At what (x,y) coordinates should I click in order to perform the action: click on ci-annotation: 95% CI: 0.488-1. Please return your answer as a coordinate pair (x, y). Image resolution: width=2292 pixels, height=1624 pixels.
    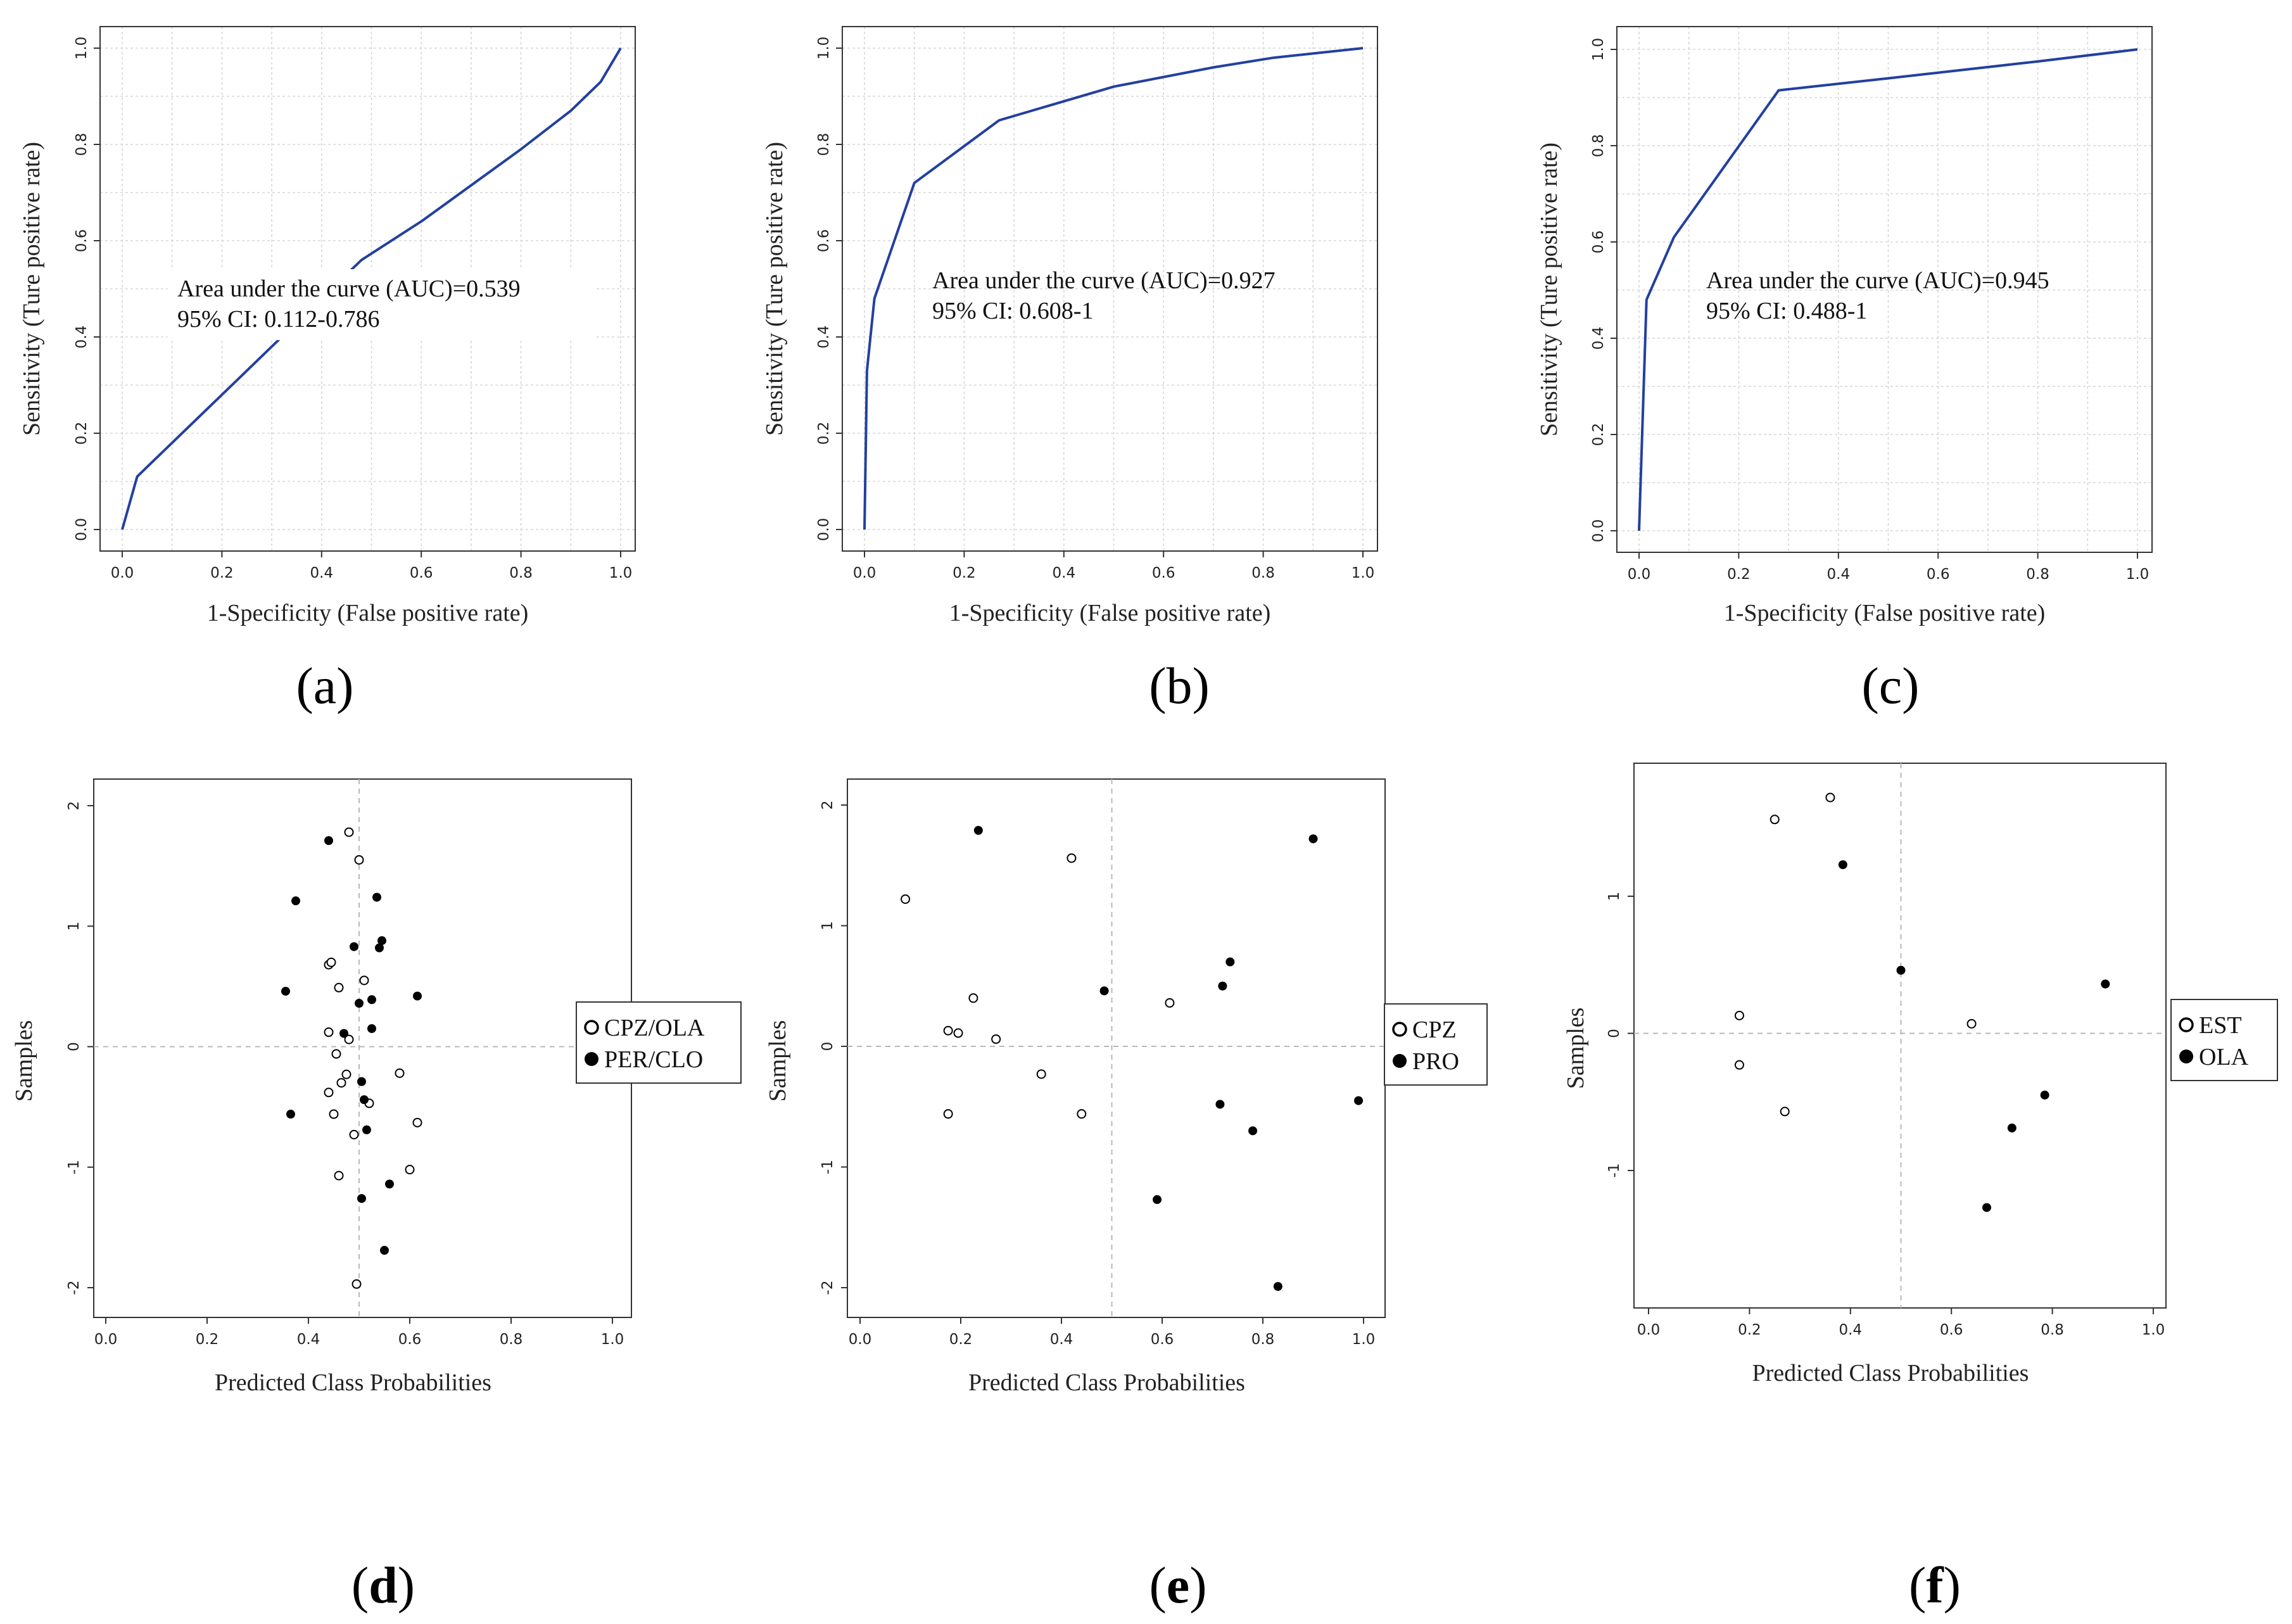
    Looking at the image, I should click on (1787, 311).